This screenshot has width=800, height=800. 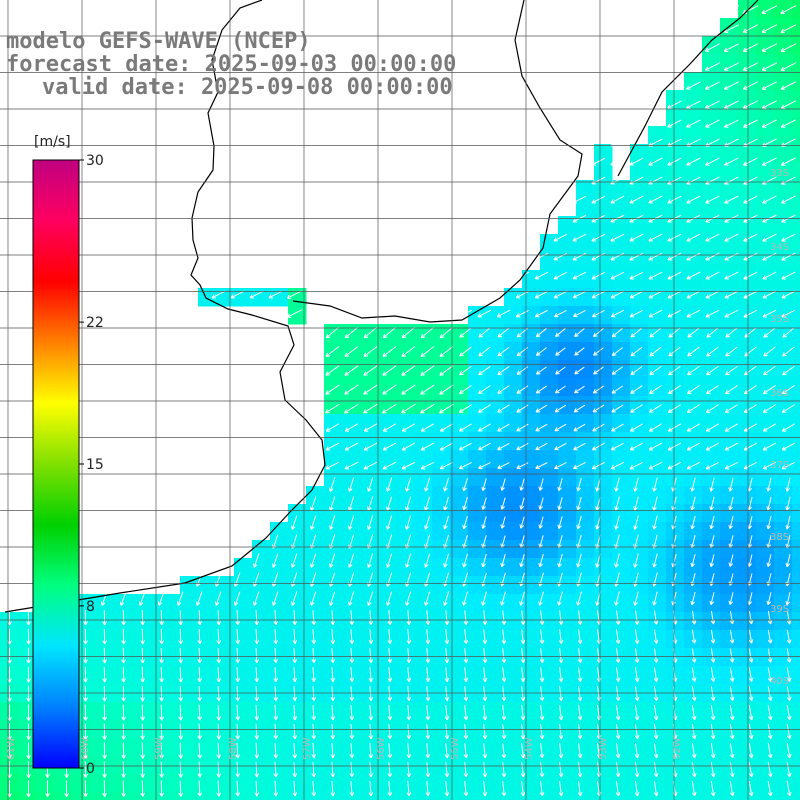 What do you see at coordinates (307, 748) in the screenshot?
I see `lon-label: 57W` at bounding box center [307, 748].